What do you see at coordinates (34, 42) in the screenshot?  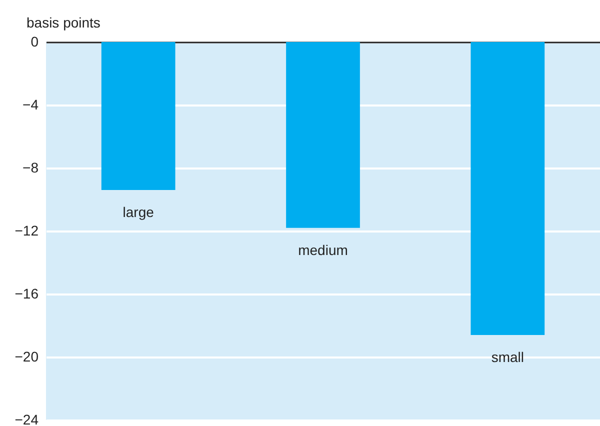 I see `y-tick-label: 0` at bounding box center [34, 42].